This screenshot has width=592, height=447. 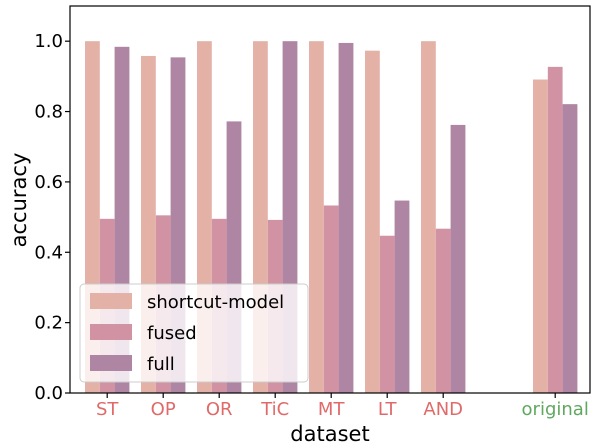 What do you see at coordinates (48, 323) in the screenshot?
I see `y-tick-label: 0.2` at bounding box center [48, 323].